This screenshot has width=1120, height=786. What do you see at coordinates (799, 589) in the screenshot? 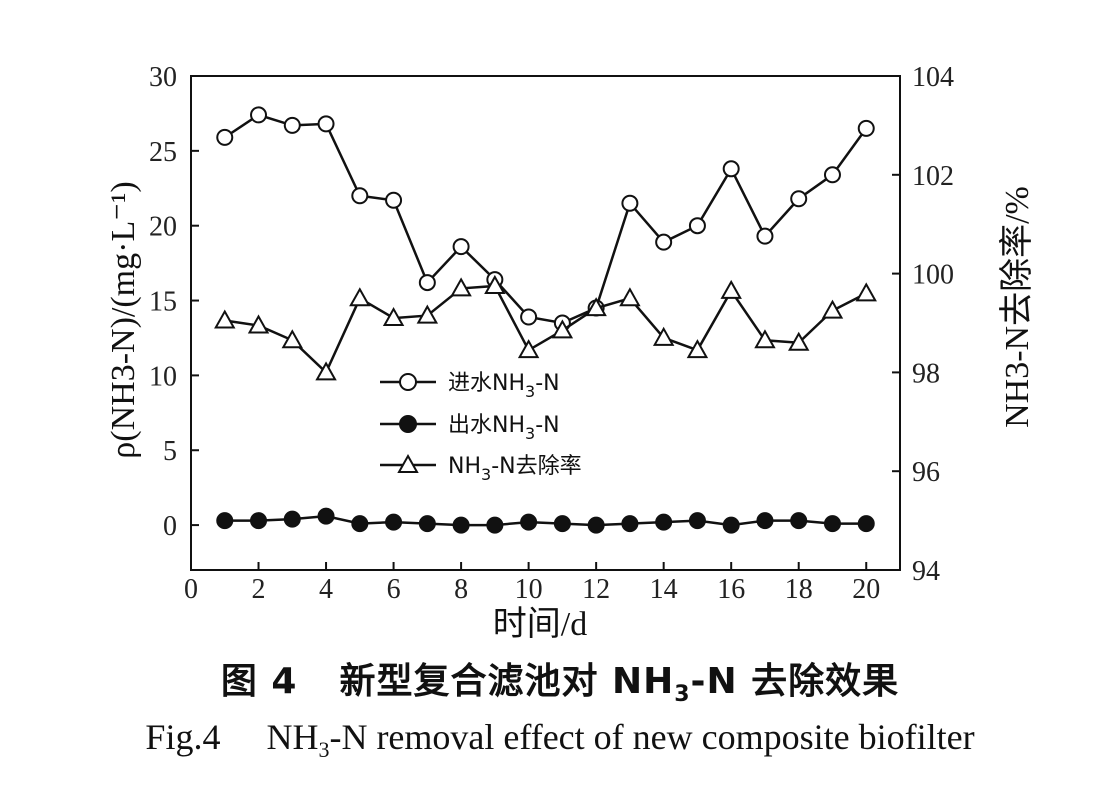
I see `x-tick-label: 18` at bounding box center [799, 589].